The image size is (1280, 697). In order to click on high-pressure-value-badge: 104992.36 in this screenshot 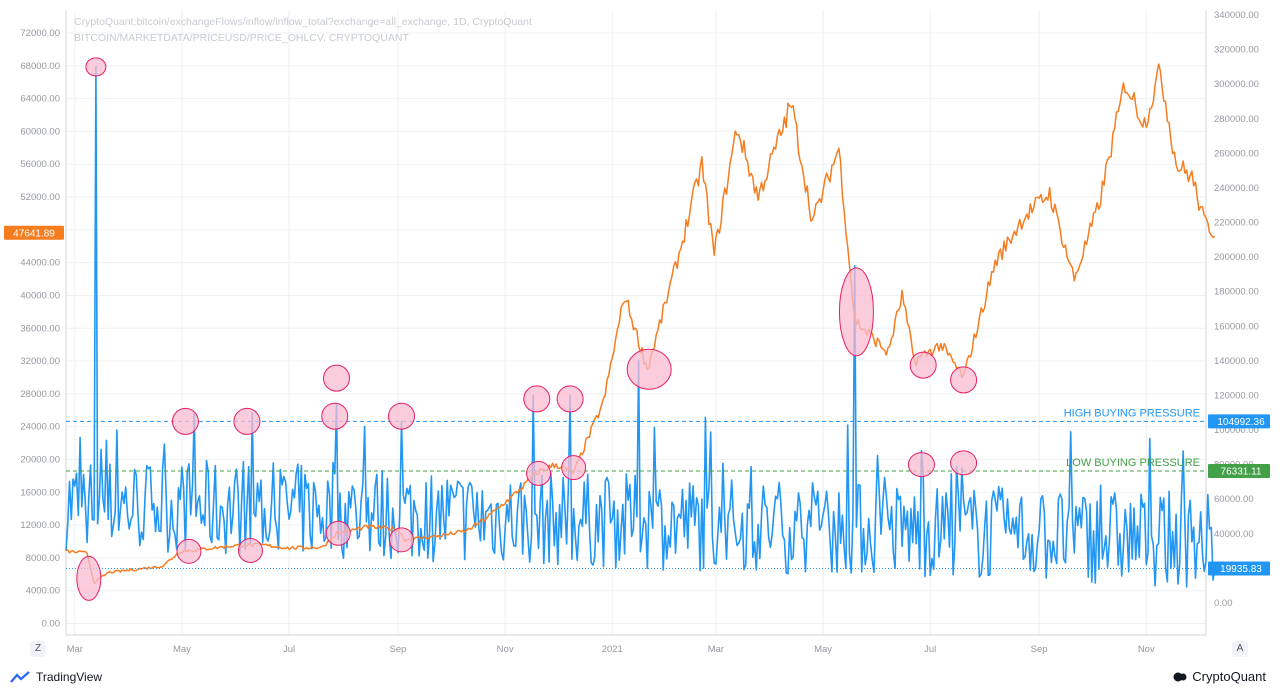, I will do `click(1241, 422)`.